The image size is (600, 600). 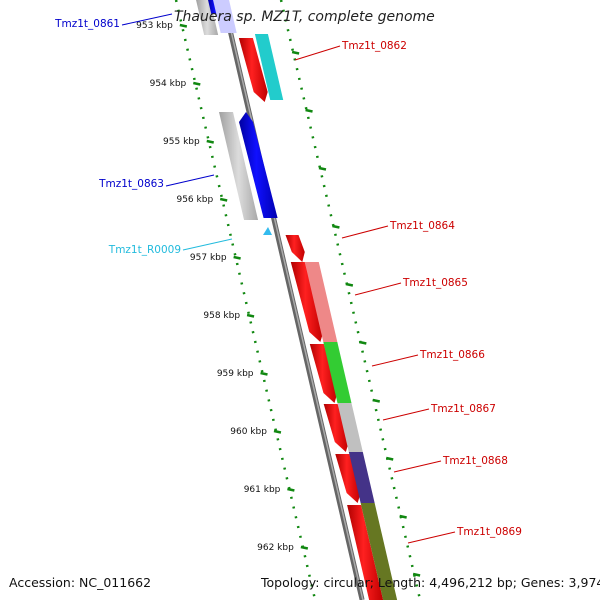 I want to click on scale-tick-label: 953 kbp, so click(x=154, y=26).